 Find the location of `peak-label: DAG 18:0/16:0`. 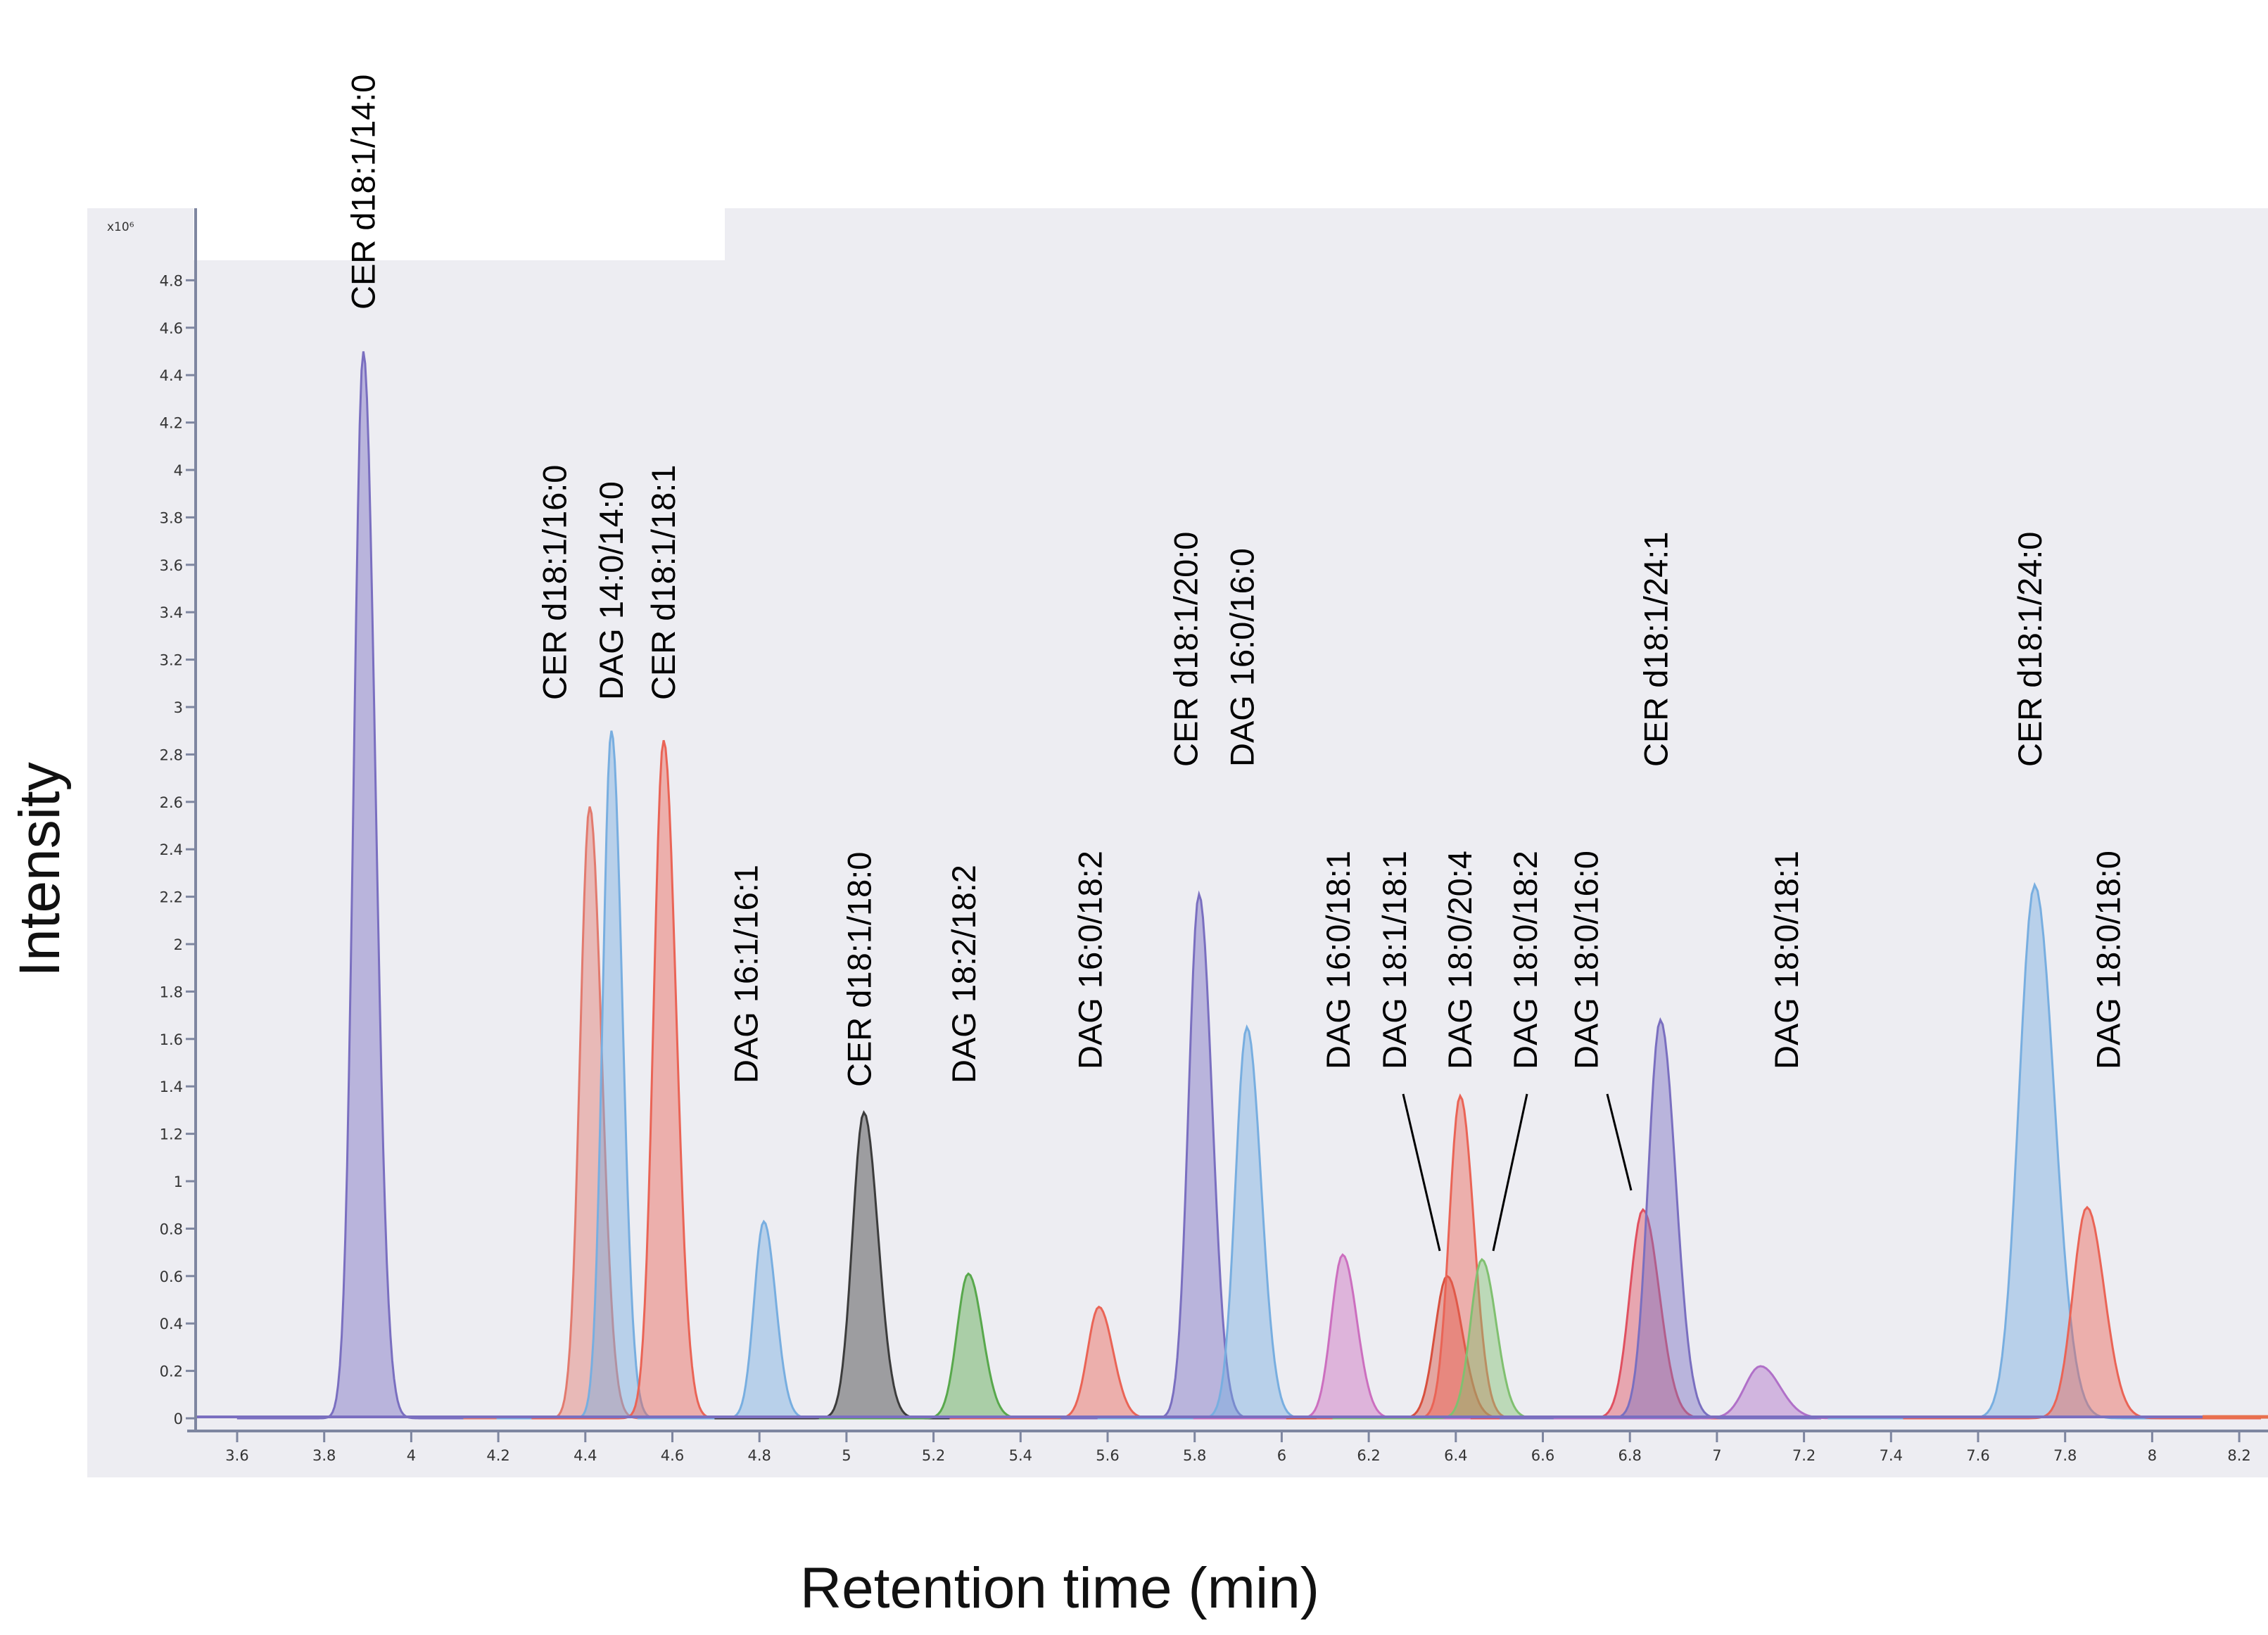

peak-label: DAG 18:0/16:0 is located at coordinates (1585, 960).